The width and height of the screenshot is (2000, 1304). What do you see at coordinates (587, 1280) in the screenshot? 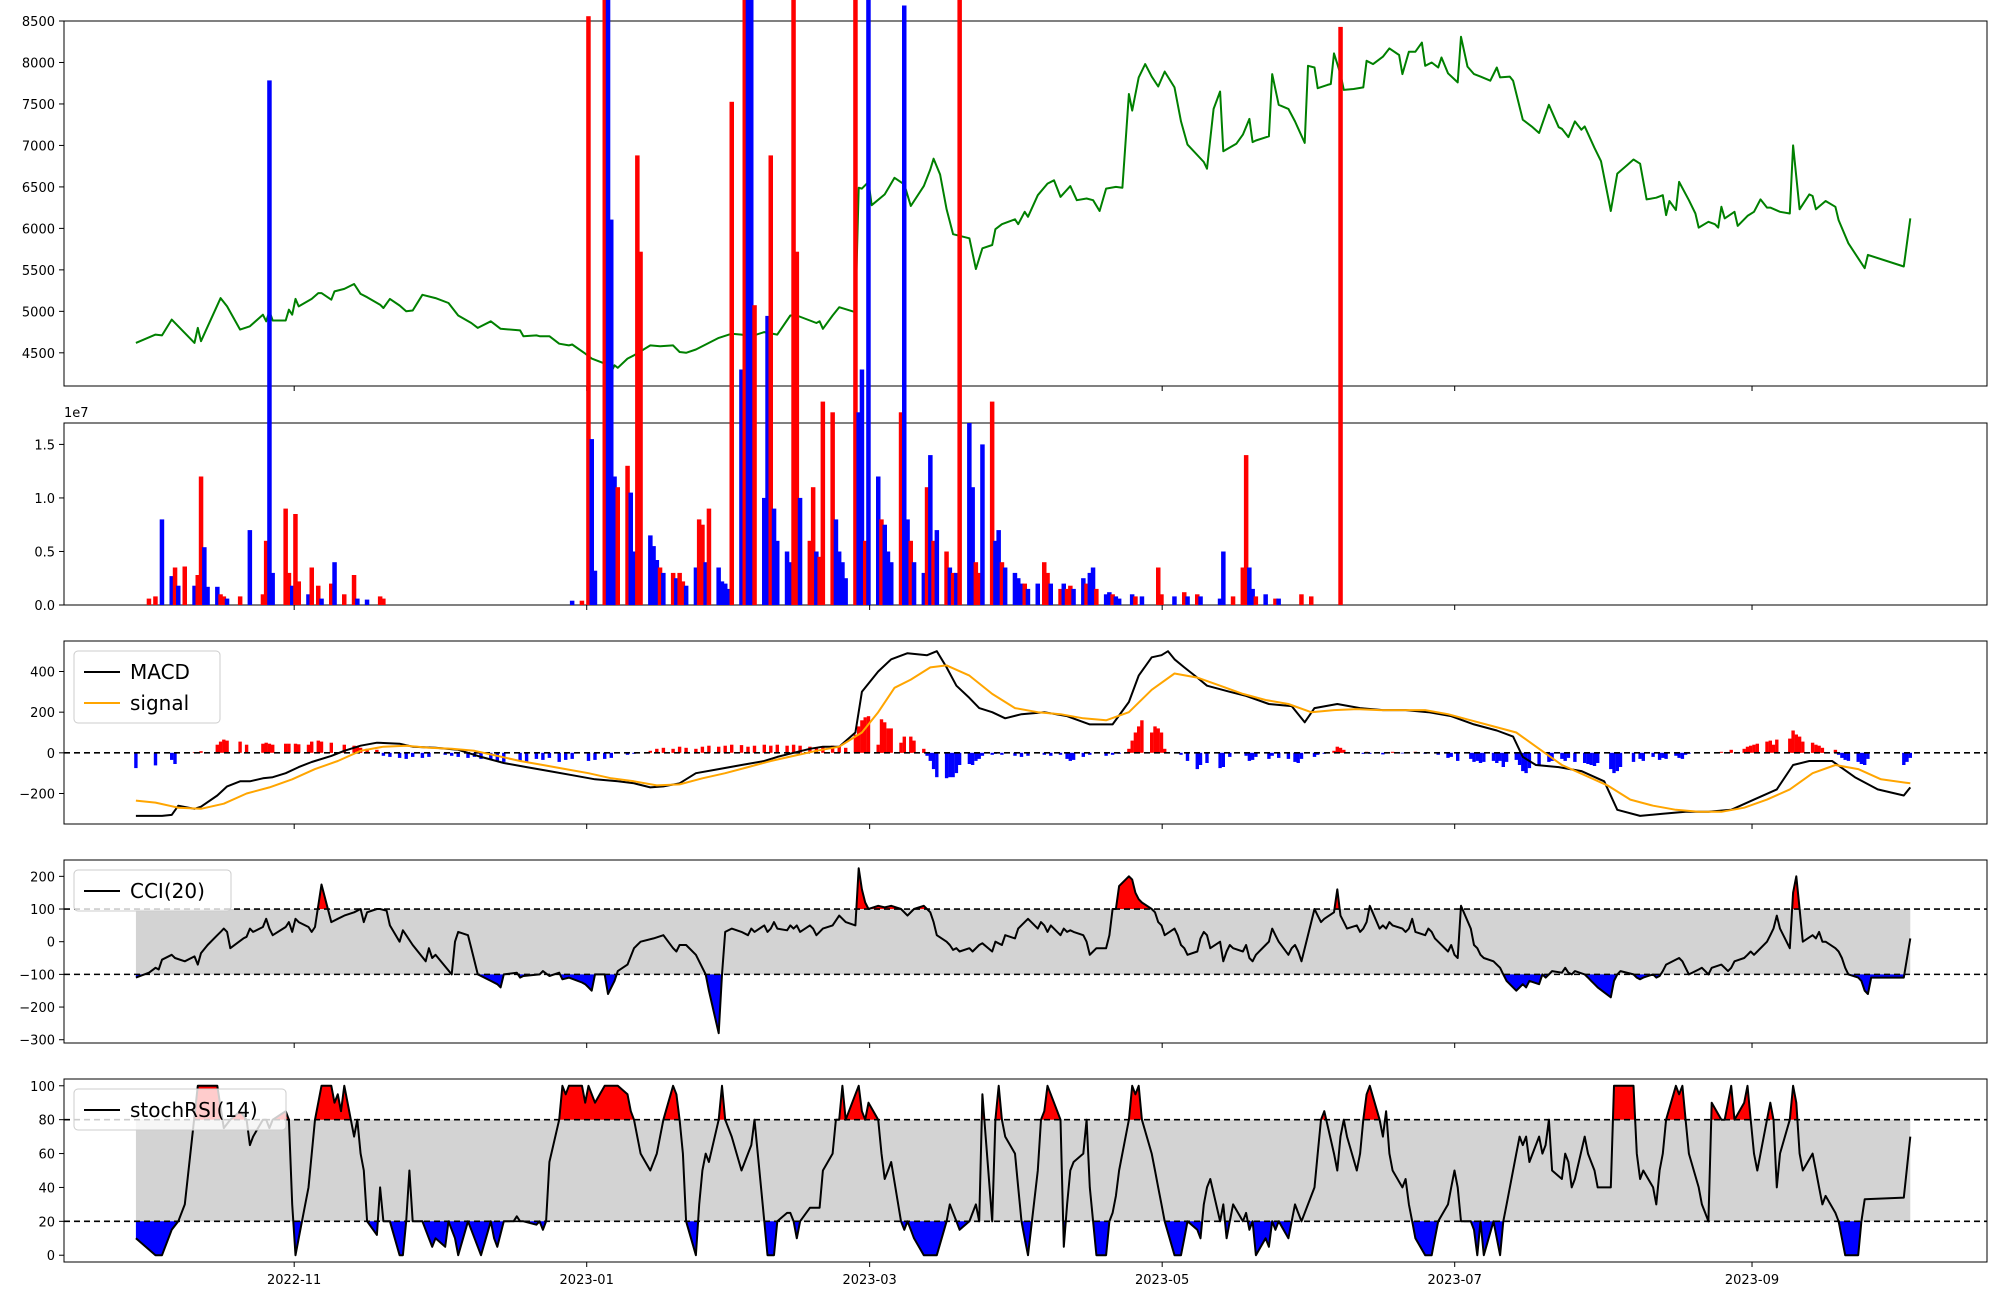
I see `x-tick-label: 2023-01` at bounding box center [587, 1280].